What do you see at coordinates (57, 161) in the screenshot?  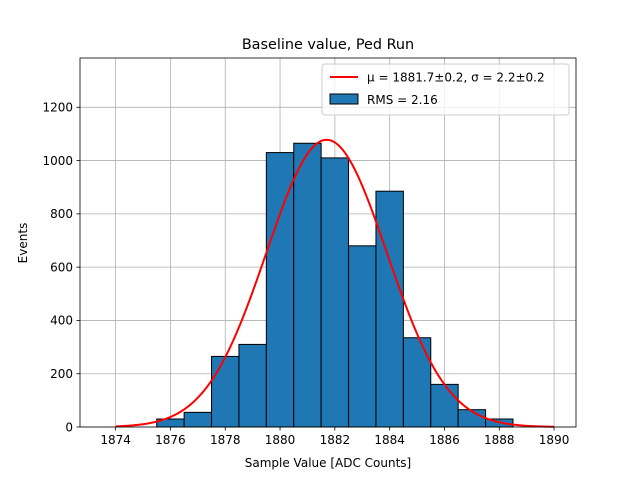 I see `y-tick-label: 1000` at bounding box center [57, 161].